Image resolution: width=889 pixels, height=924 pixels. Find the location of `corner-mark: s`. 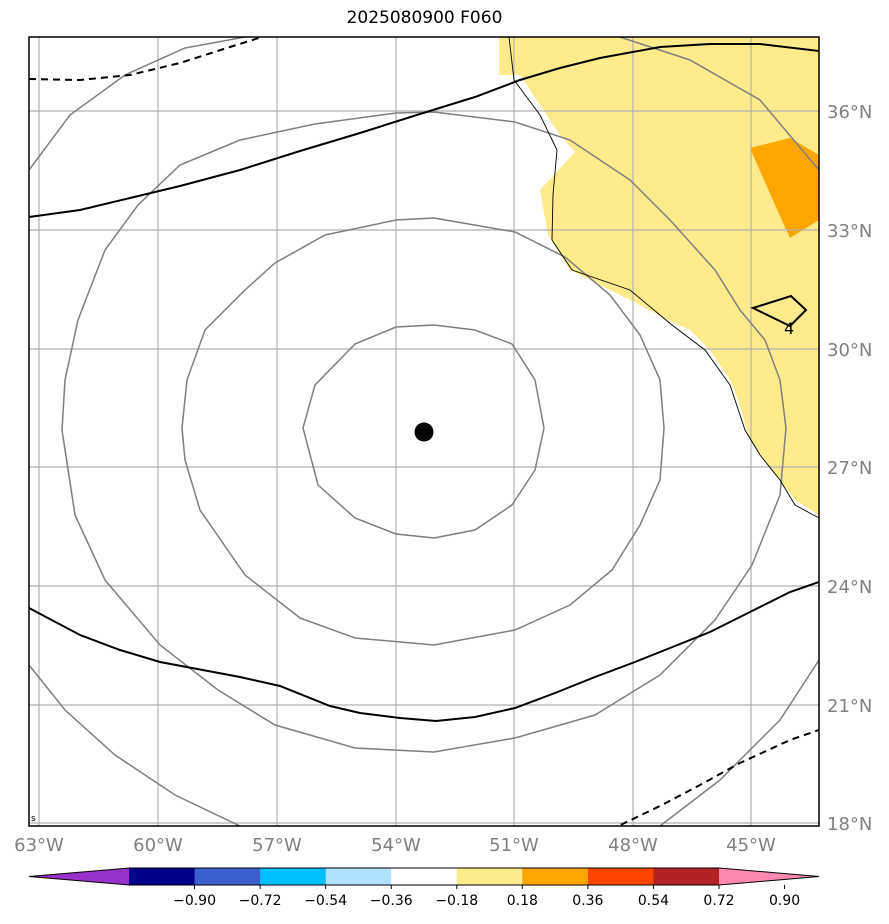

corner-mark: s is located at coordinates (33, 819).